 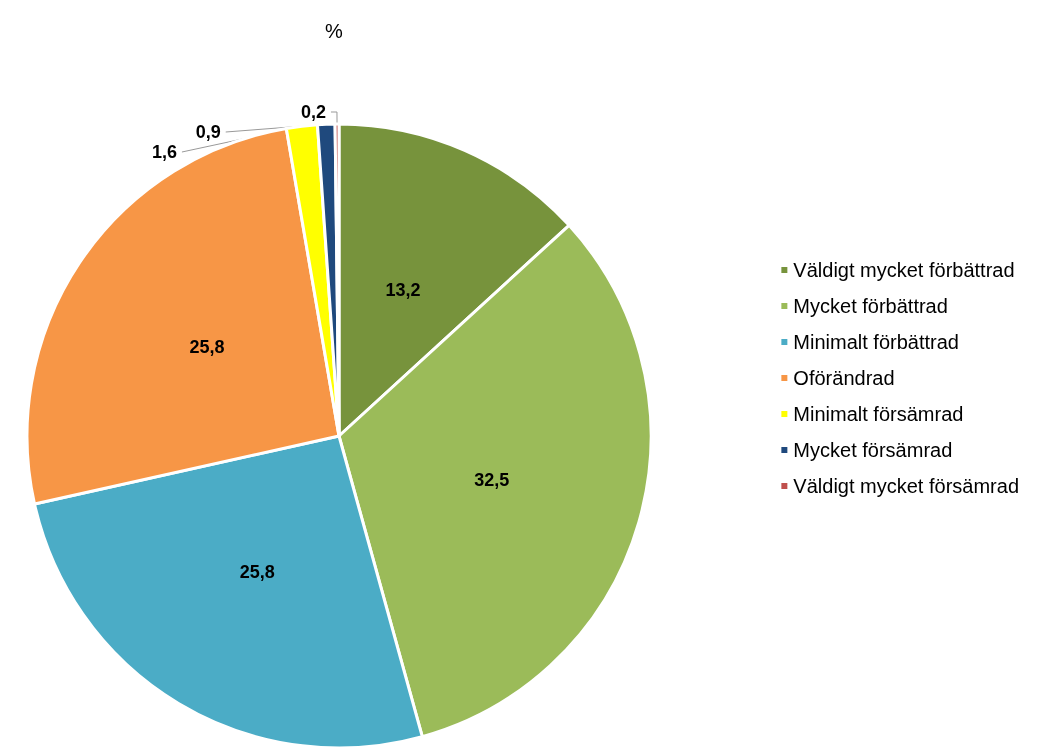 What do you see at coordinates (334, 31) in the screenshot?
I see `chart-title: %` at bounding box center [334, 31].